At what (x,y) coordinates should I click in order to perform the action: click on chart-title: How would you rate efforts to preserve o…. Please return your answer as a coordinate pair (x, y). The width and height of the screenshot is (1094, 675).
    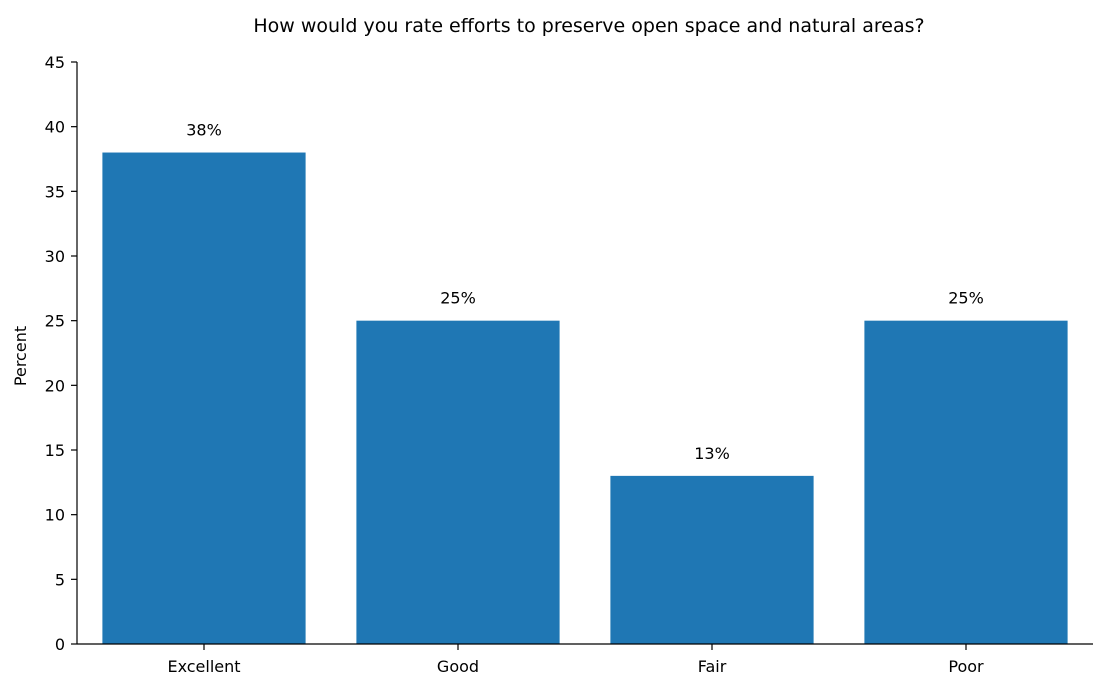
    Looking at the image, I should click on (588, 26).